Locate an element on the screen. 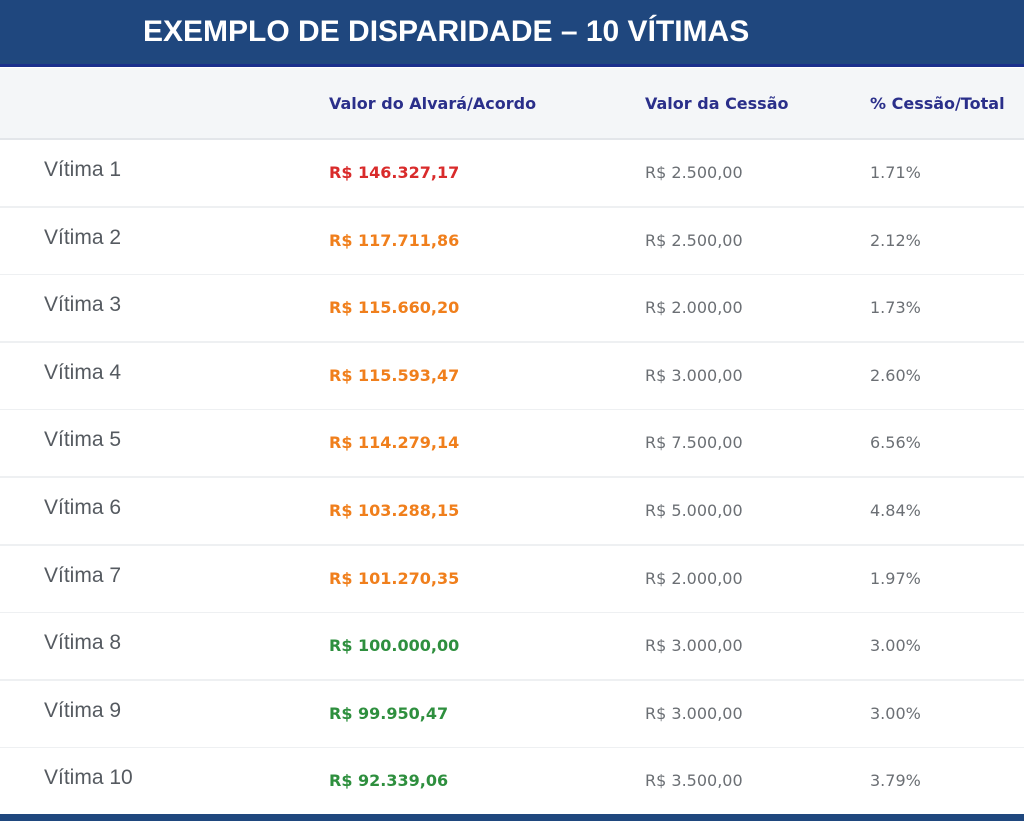 The width and height of the screenshot is (1024, 821). bottom-rule is located at coordinates (512, 817).